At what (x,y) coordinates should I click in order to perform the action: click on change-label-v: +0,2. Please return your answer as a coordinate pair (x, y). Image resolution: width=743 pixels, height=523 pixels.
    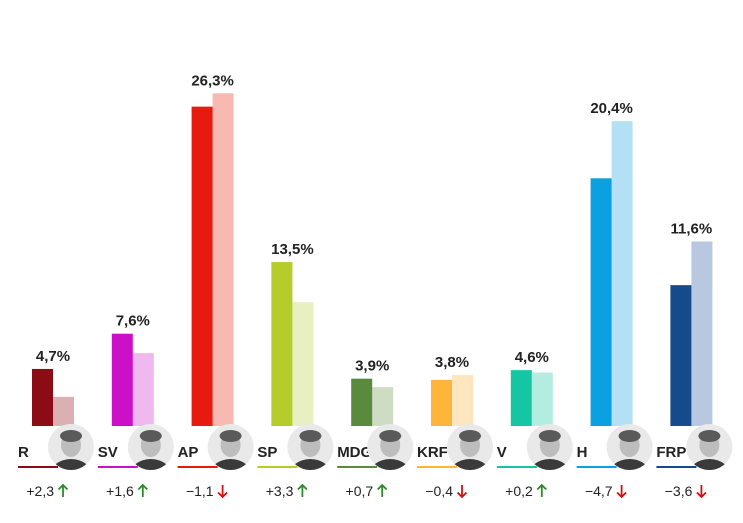
    Looking at the image, I should click on (519, 491).